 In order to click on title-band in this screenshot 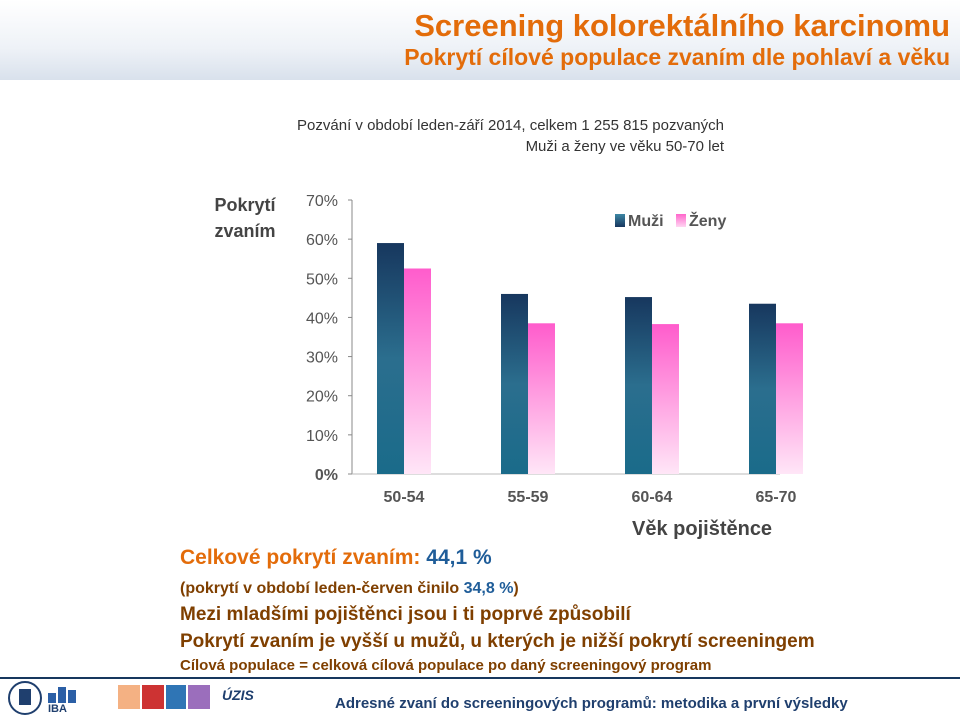, I will do `click(480, 40)`.